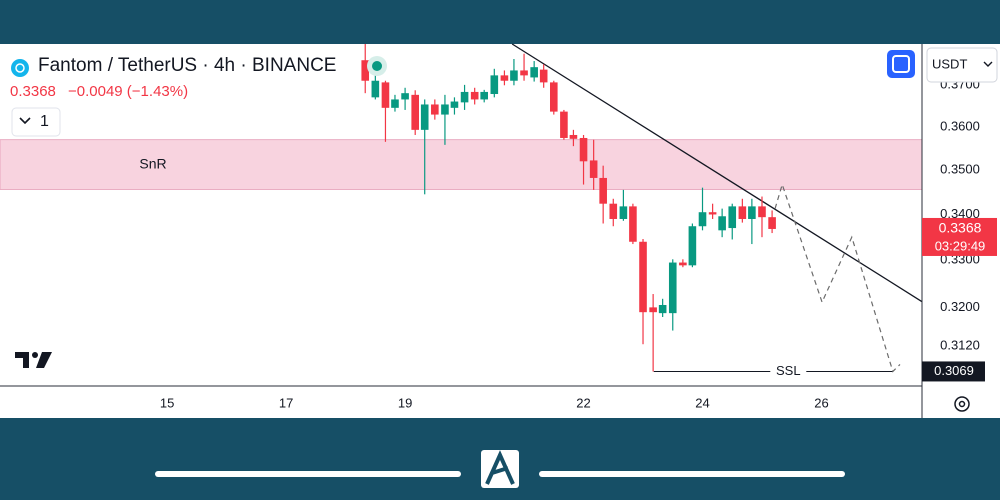  I want to click on last-price-tag, so click(959, 236).